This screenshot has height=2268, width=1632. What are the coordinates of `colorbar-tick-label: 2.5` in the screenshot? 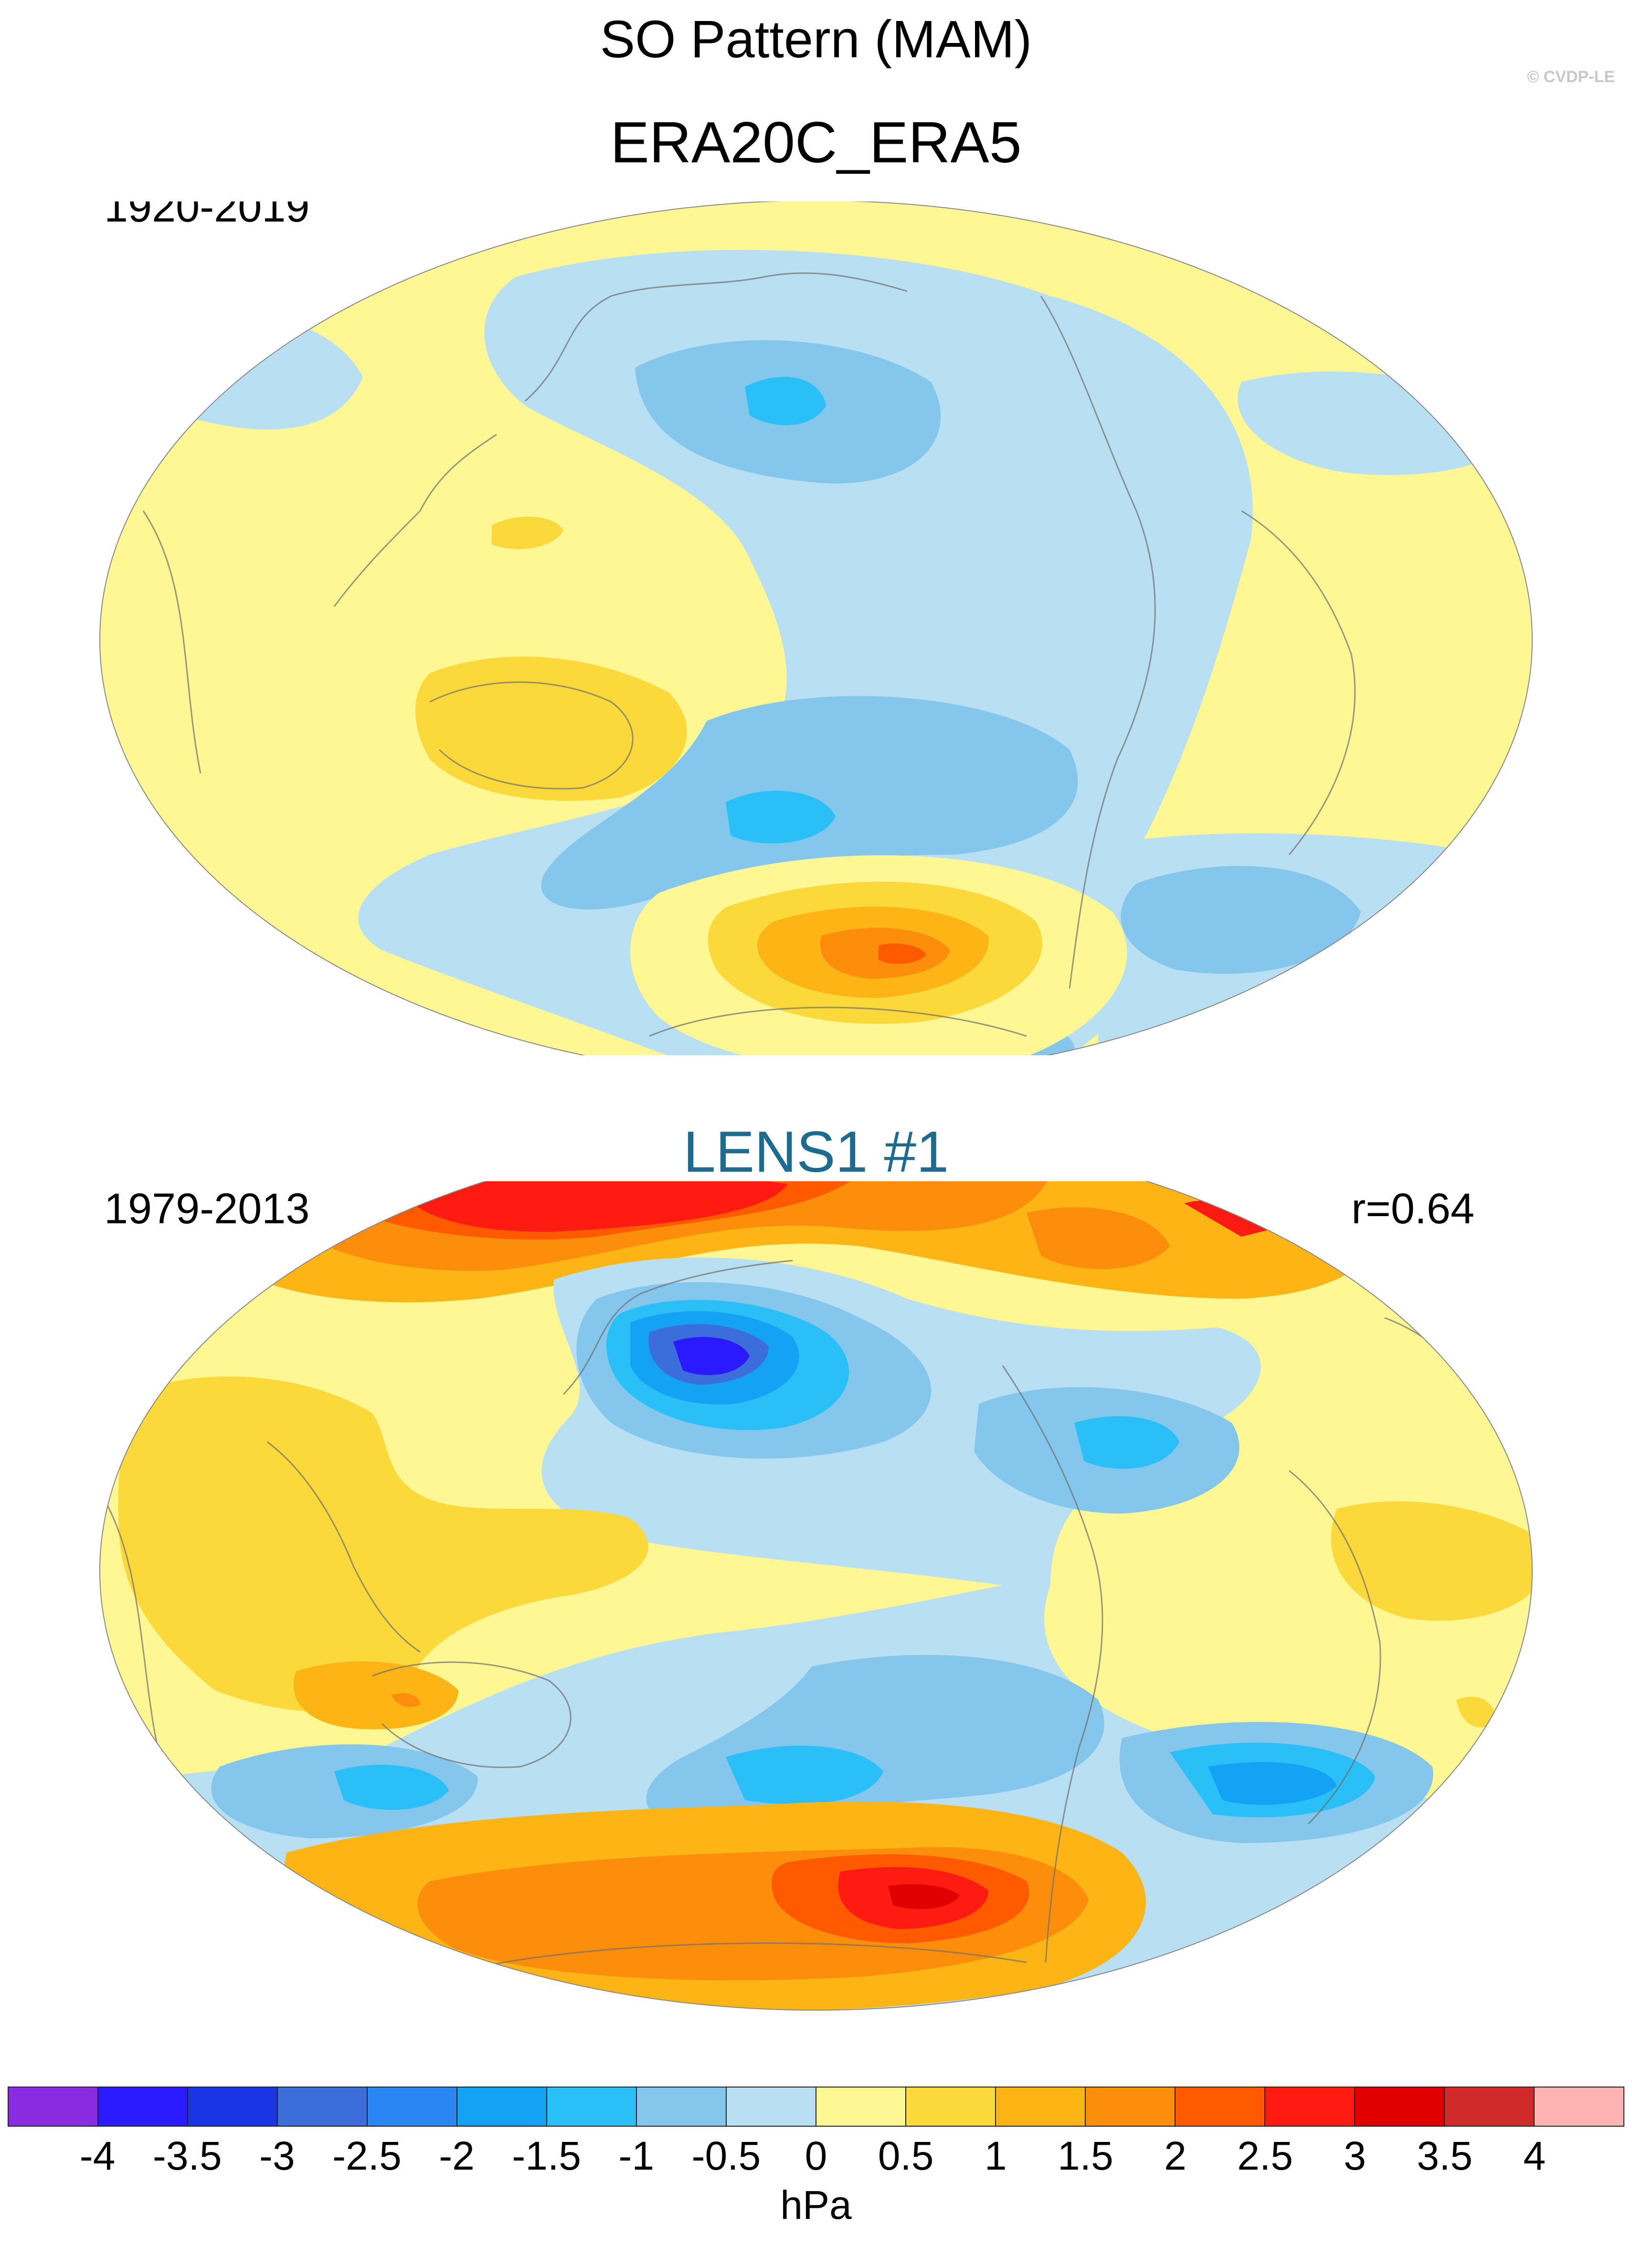 It's located at (1265, 2155).